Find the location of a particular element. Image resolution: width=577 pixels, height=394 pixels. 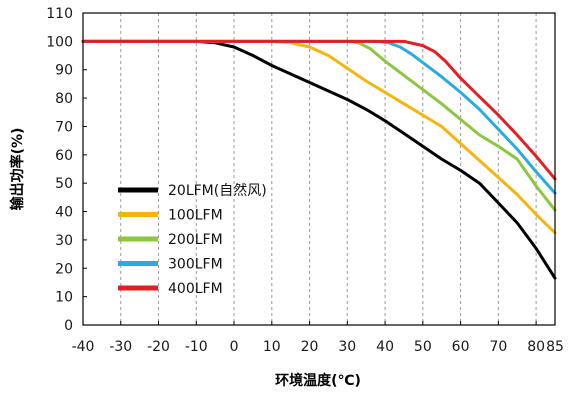

x-tick-label: 60 is located at coordinates (461, 347).